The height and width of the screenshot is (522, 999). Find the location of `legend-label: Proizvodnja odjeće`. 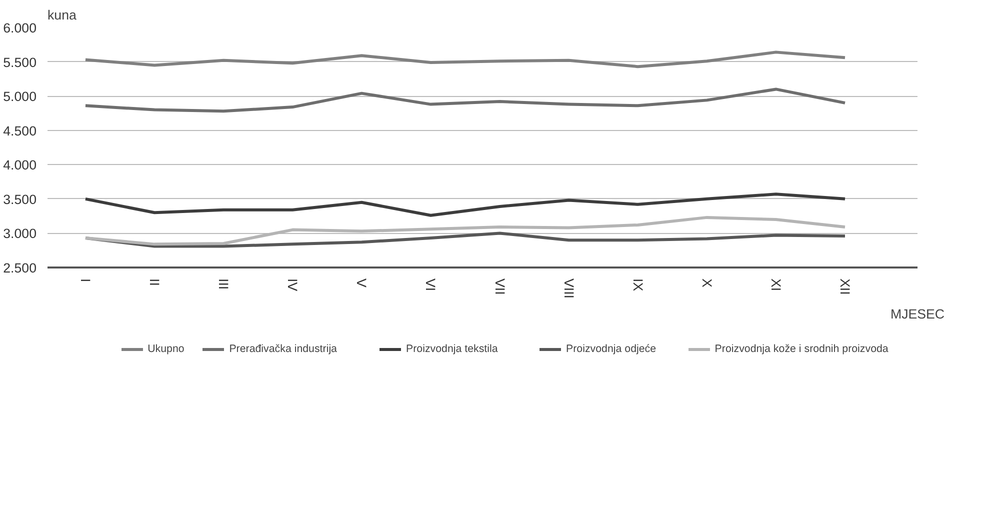

legend-label: Proizvodnja odjeće is located at coordinates (611, 349).